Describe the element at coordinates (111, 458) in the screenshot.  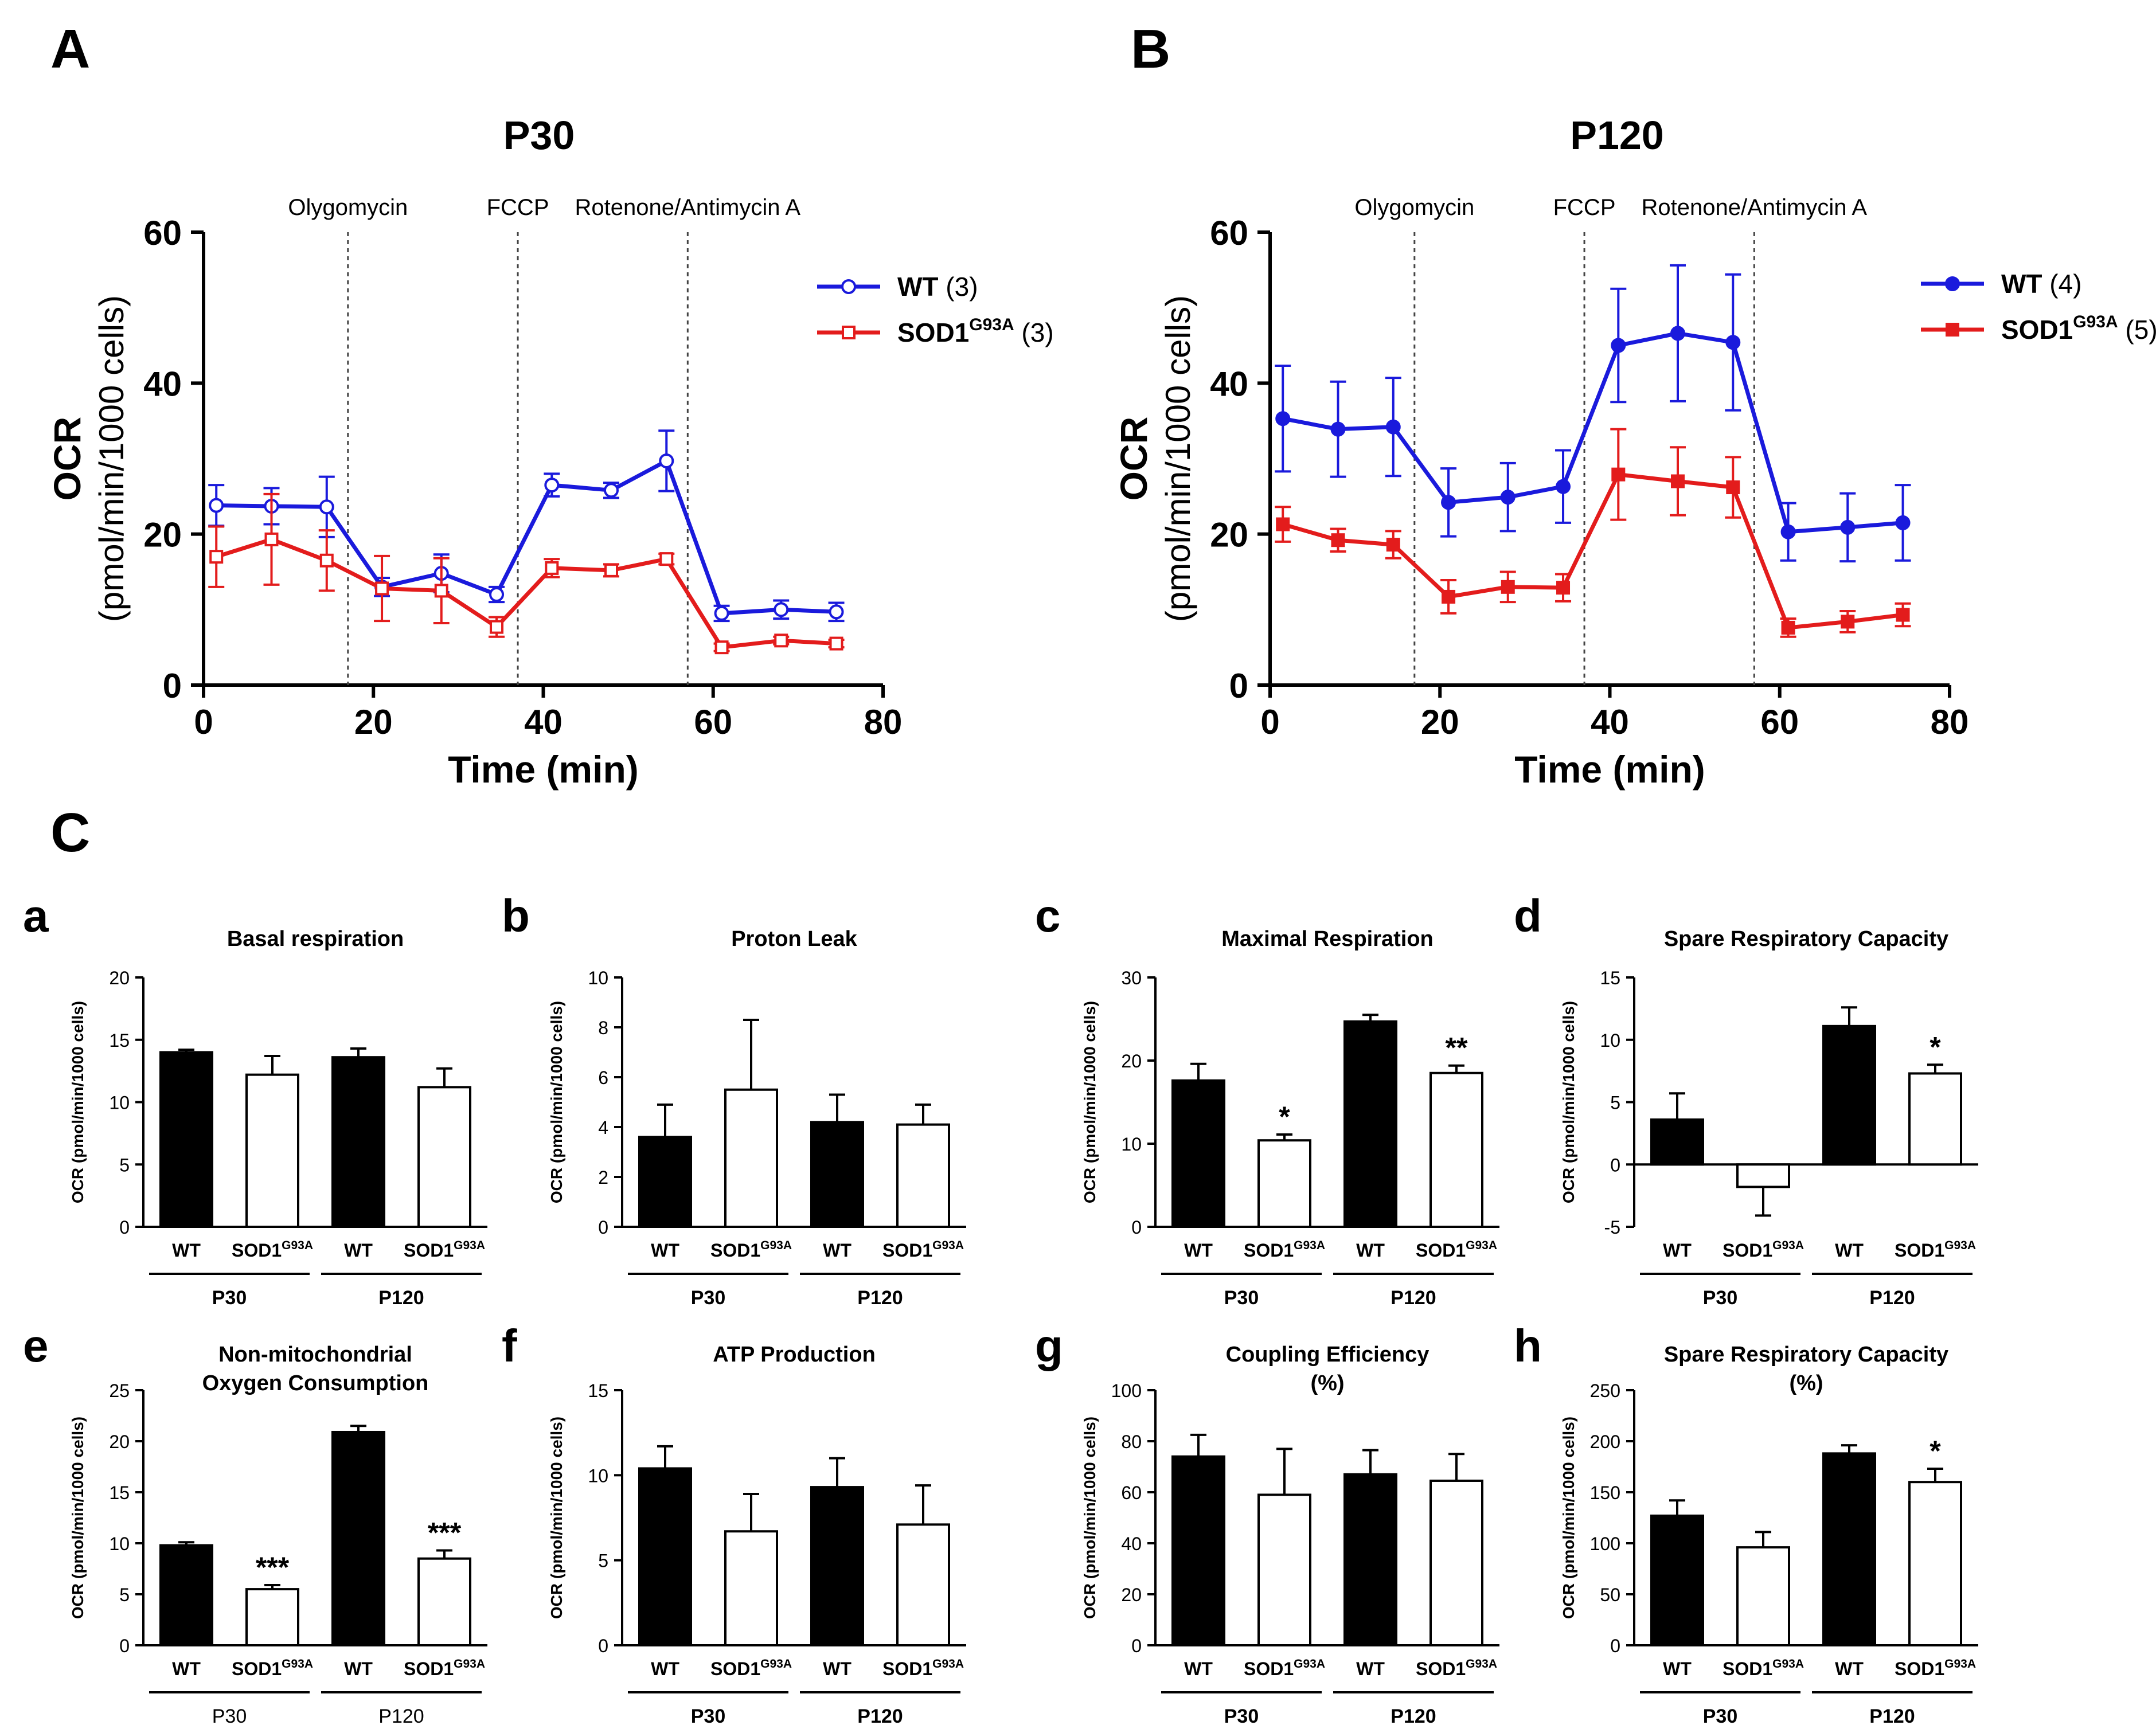
I see `y-axis-unit-label: (pmol/min/1000 cells)` at that location.